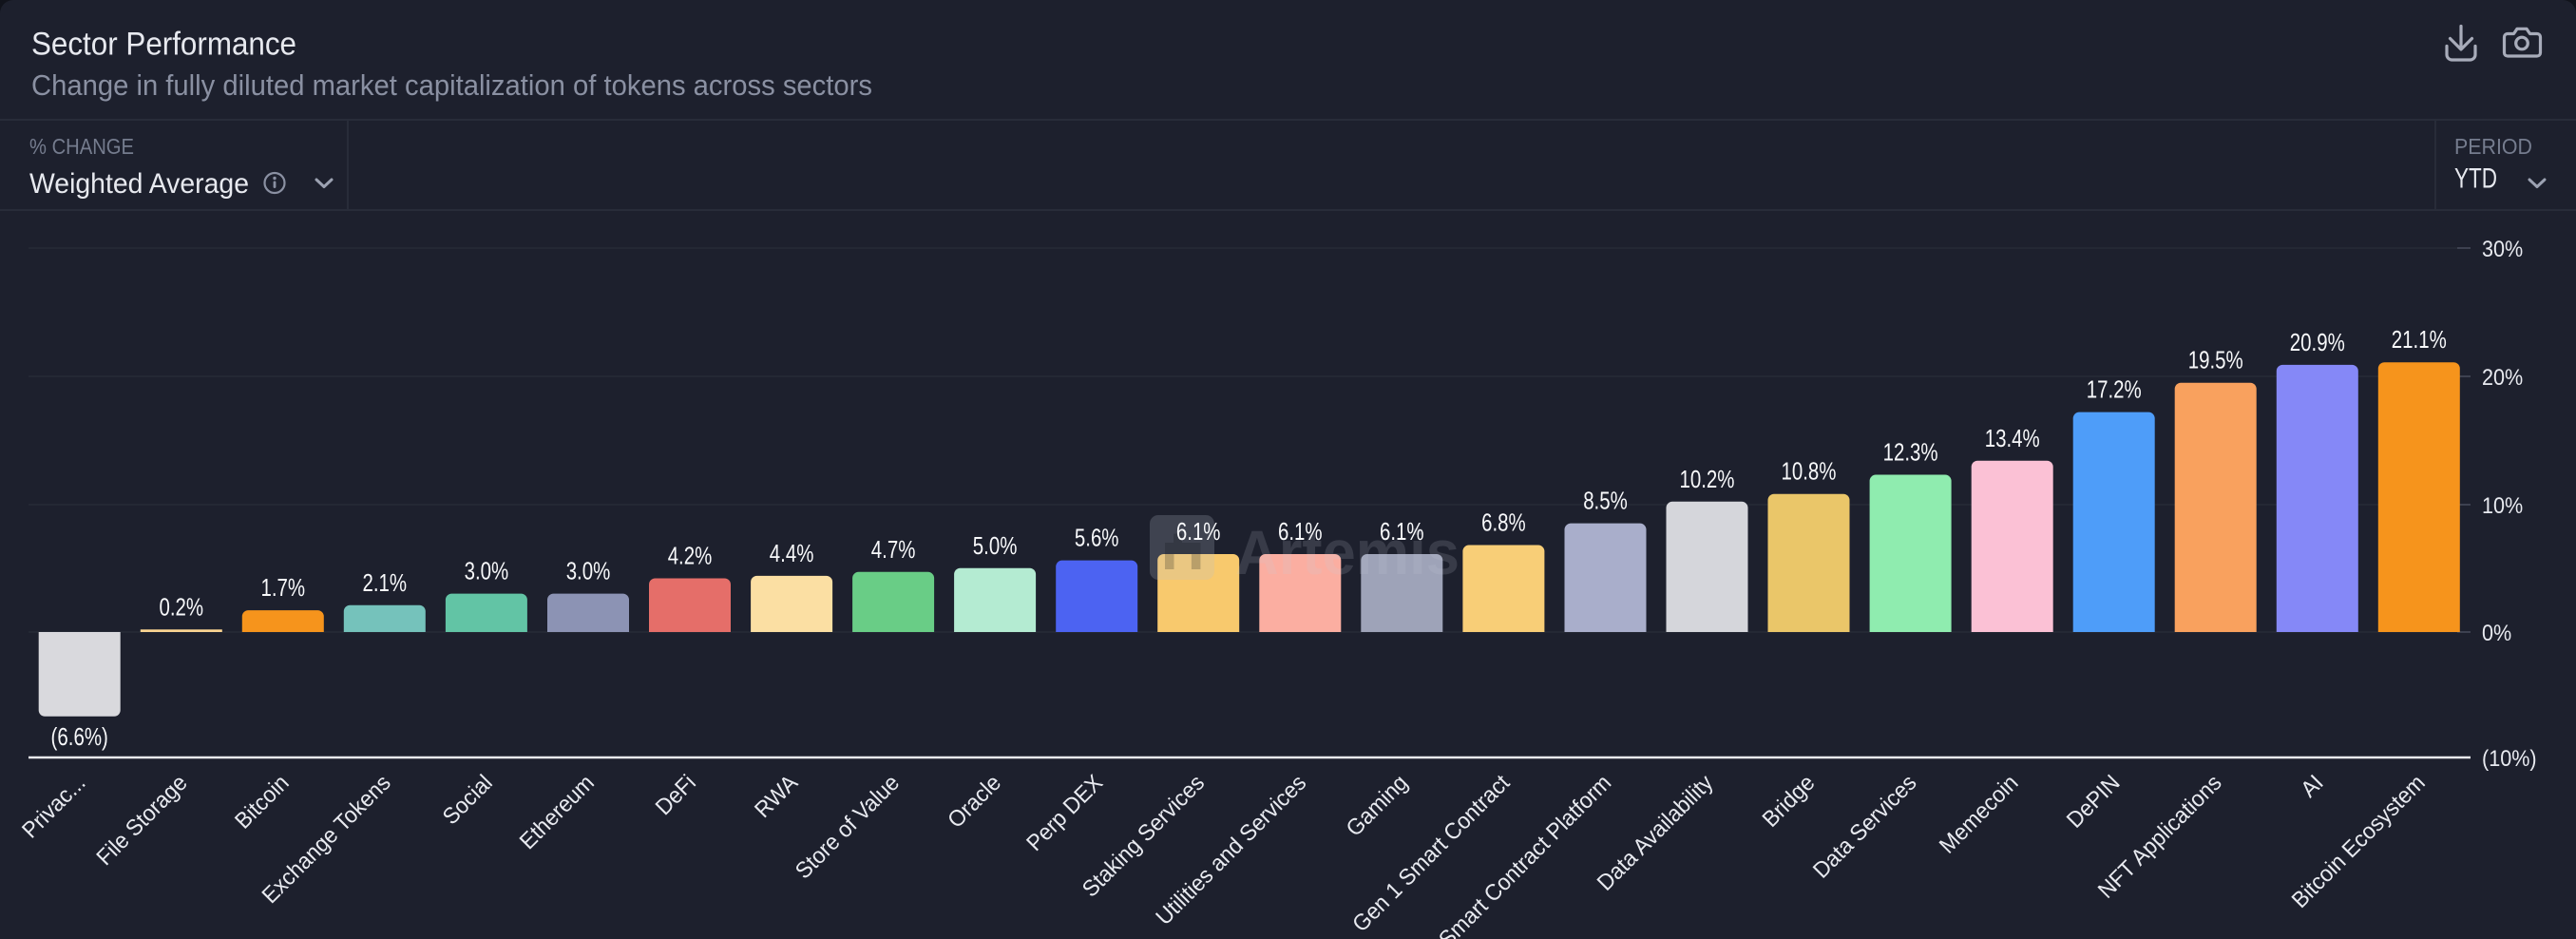 Image resolution: width=2576 pixels, height=939 pixels. I want to click on svg-text: Store of Value, so click(848, 827).